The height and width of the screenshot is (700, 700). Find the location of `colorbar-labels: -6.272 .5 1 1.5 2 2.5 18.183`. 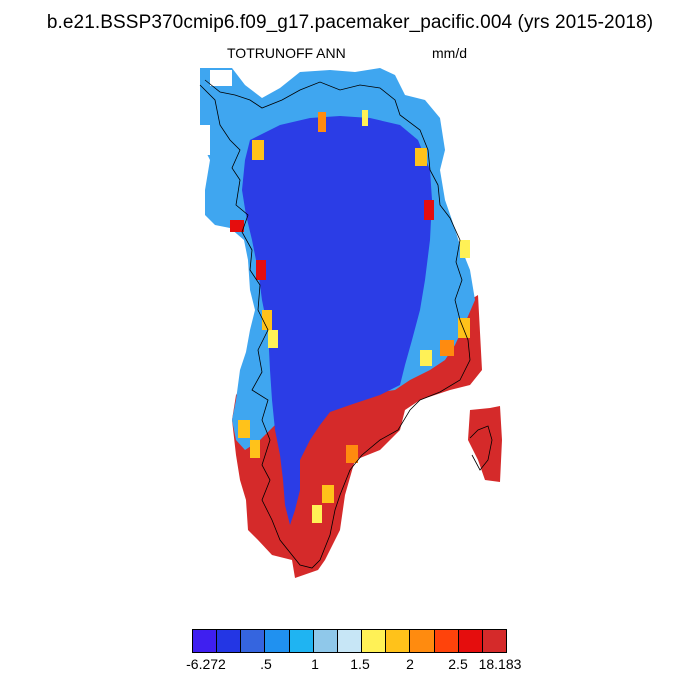

colorbar-labels: -6.272 .5 1 1.5 2 2.5 18.183 is located at coordinates (350, 666).